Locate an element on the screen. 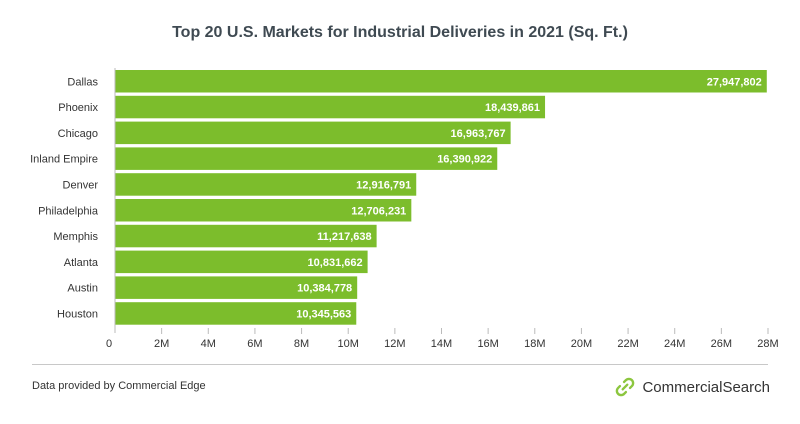  data-label: 12,916,791 is located at coordinates (383, 185).